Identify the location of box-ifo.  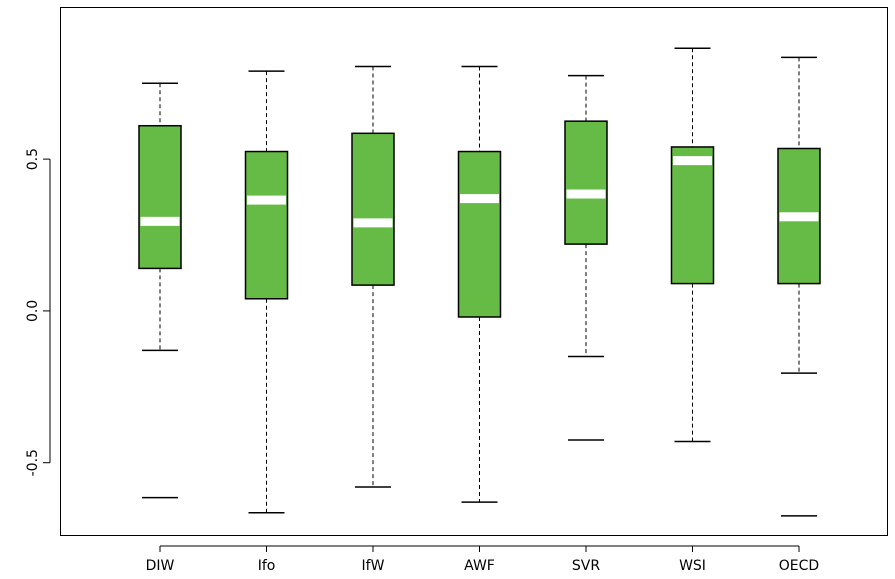
(266, 292).